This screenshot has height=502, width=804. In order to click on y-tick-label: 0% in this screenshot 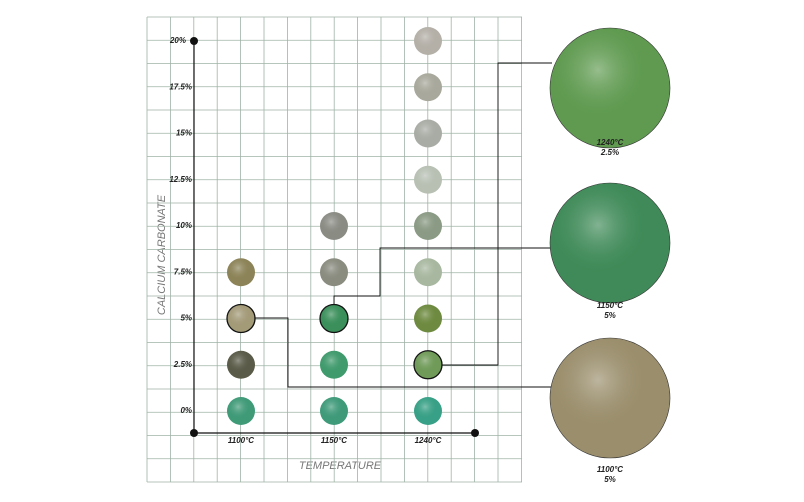, I will do `click(186, 410)`.